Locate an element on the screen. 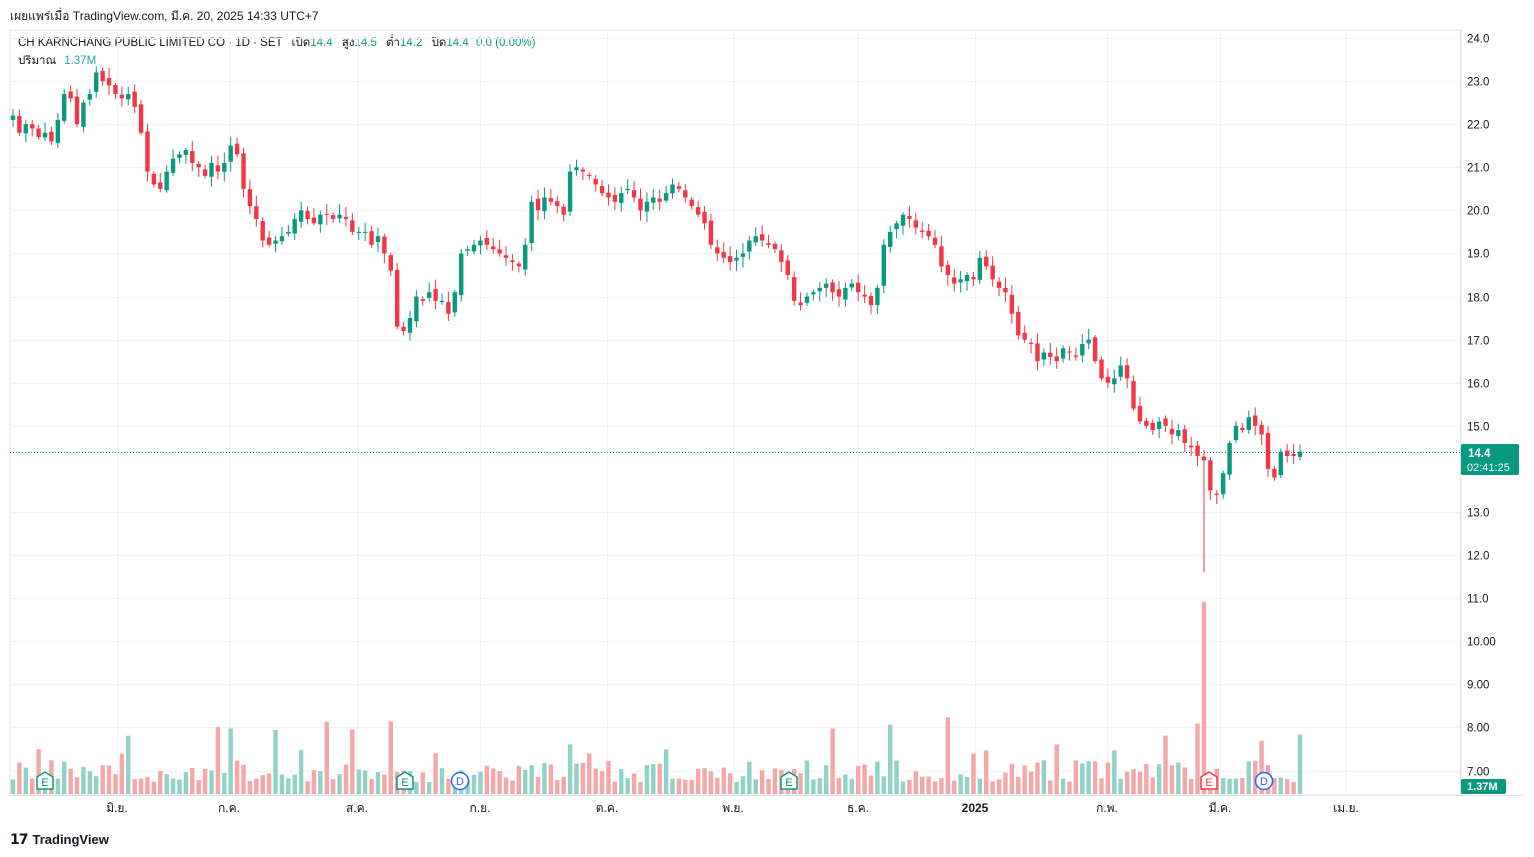 This screenshot has height=857, width=1534. low-value: 14.2 is located at coordinates (411, 43).